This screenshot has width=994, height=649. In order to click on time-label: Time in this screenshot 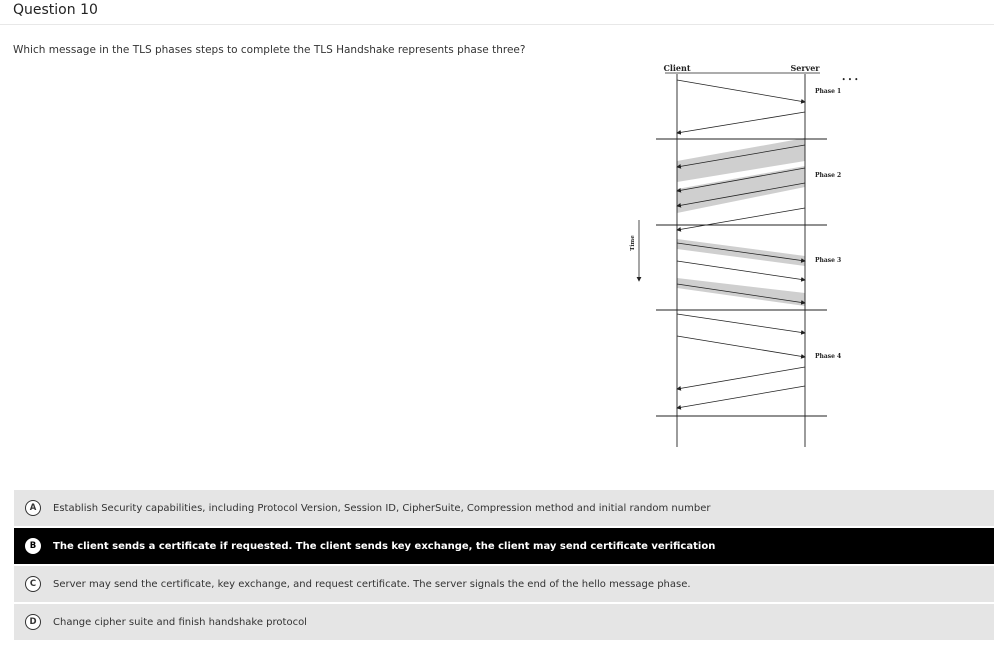, I will do `click(633, 243)`.